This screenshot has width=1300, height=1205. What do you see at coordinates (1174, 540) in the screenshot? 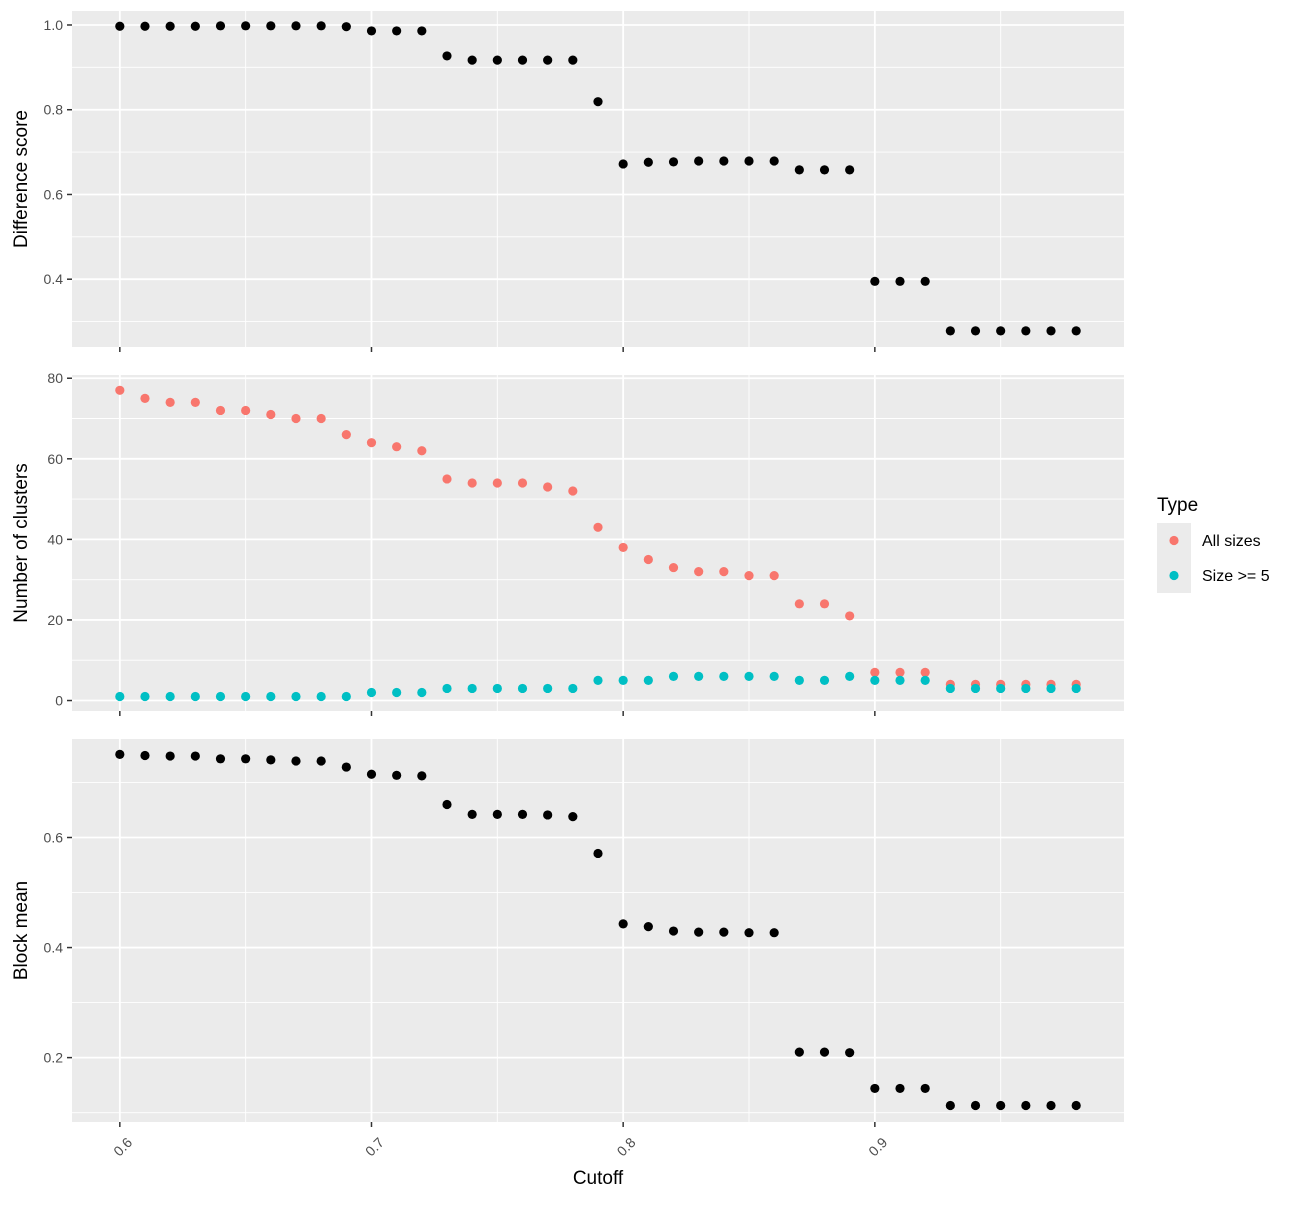
I see `legend-key-point` at bounding box center [1174, 540].